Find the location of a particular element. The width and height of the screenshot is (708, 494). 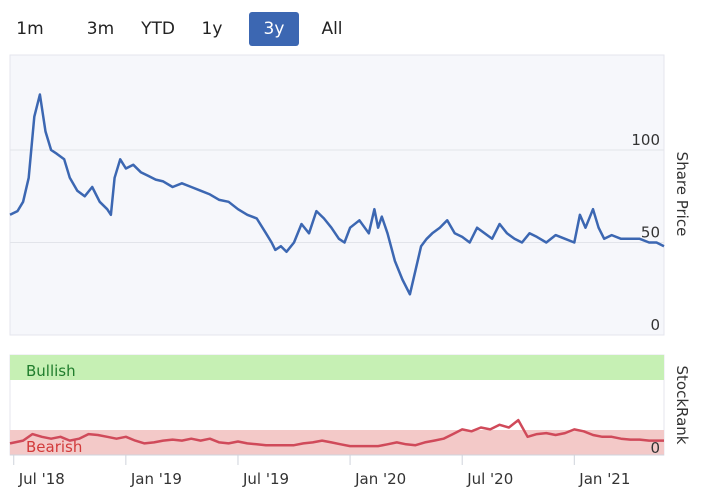

price-y-tick-label: 100 is located at coordinates (645, 140).